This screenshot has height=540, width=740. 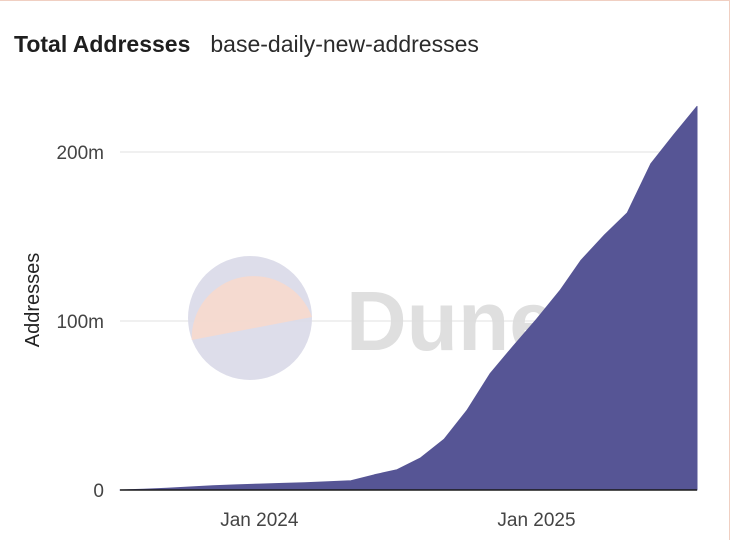 I want to click on chart-subtitle: base-daily-new-addresses, so click(x=344, y=44).